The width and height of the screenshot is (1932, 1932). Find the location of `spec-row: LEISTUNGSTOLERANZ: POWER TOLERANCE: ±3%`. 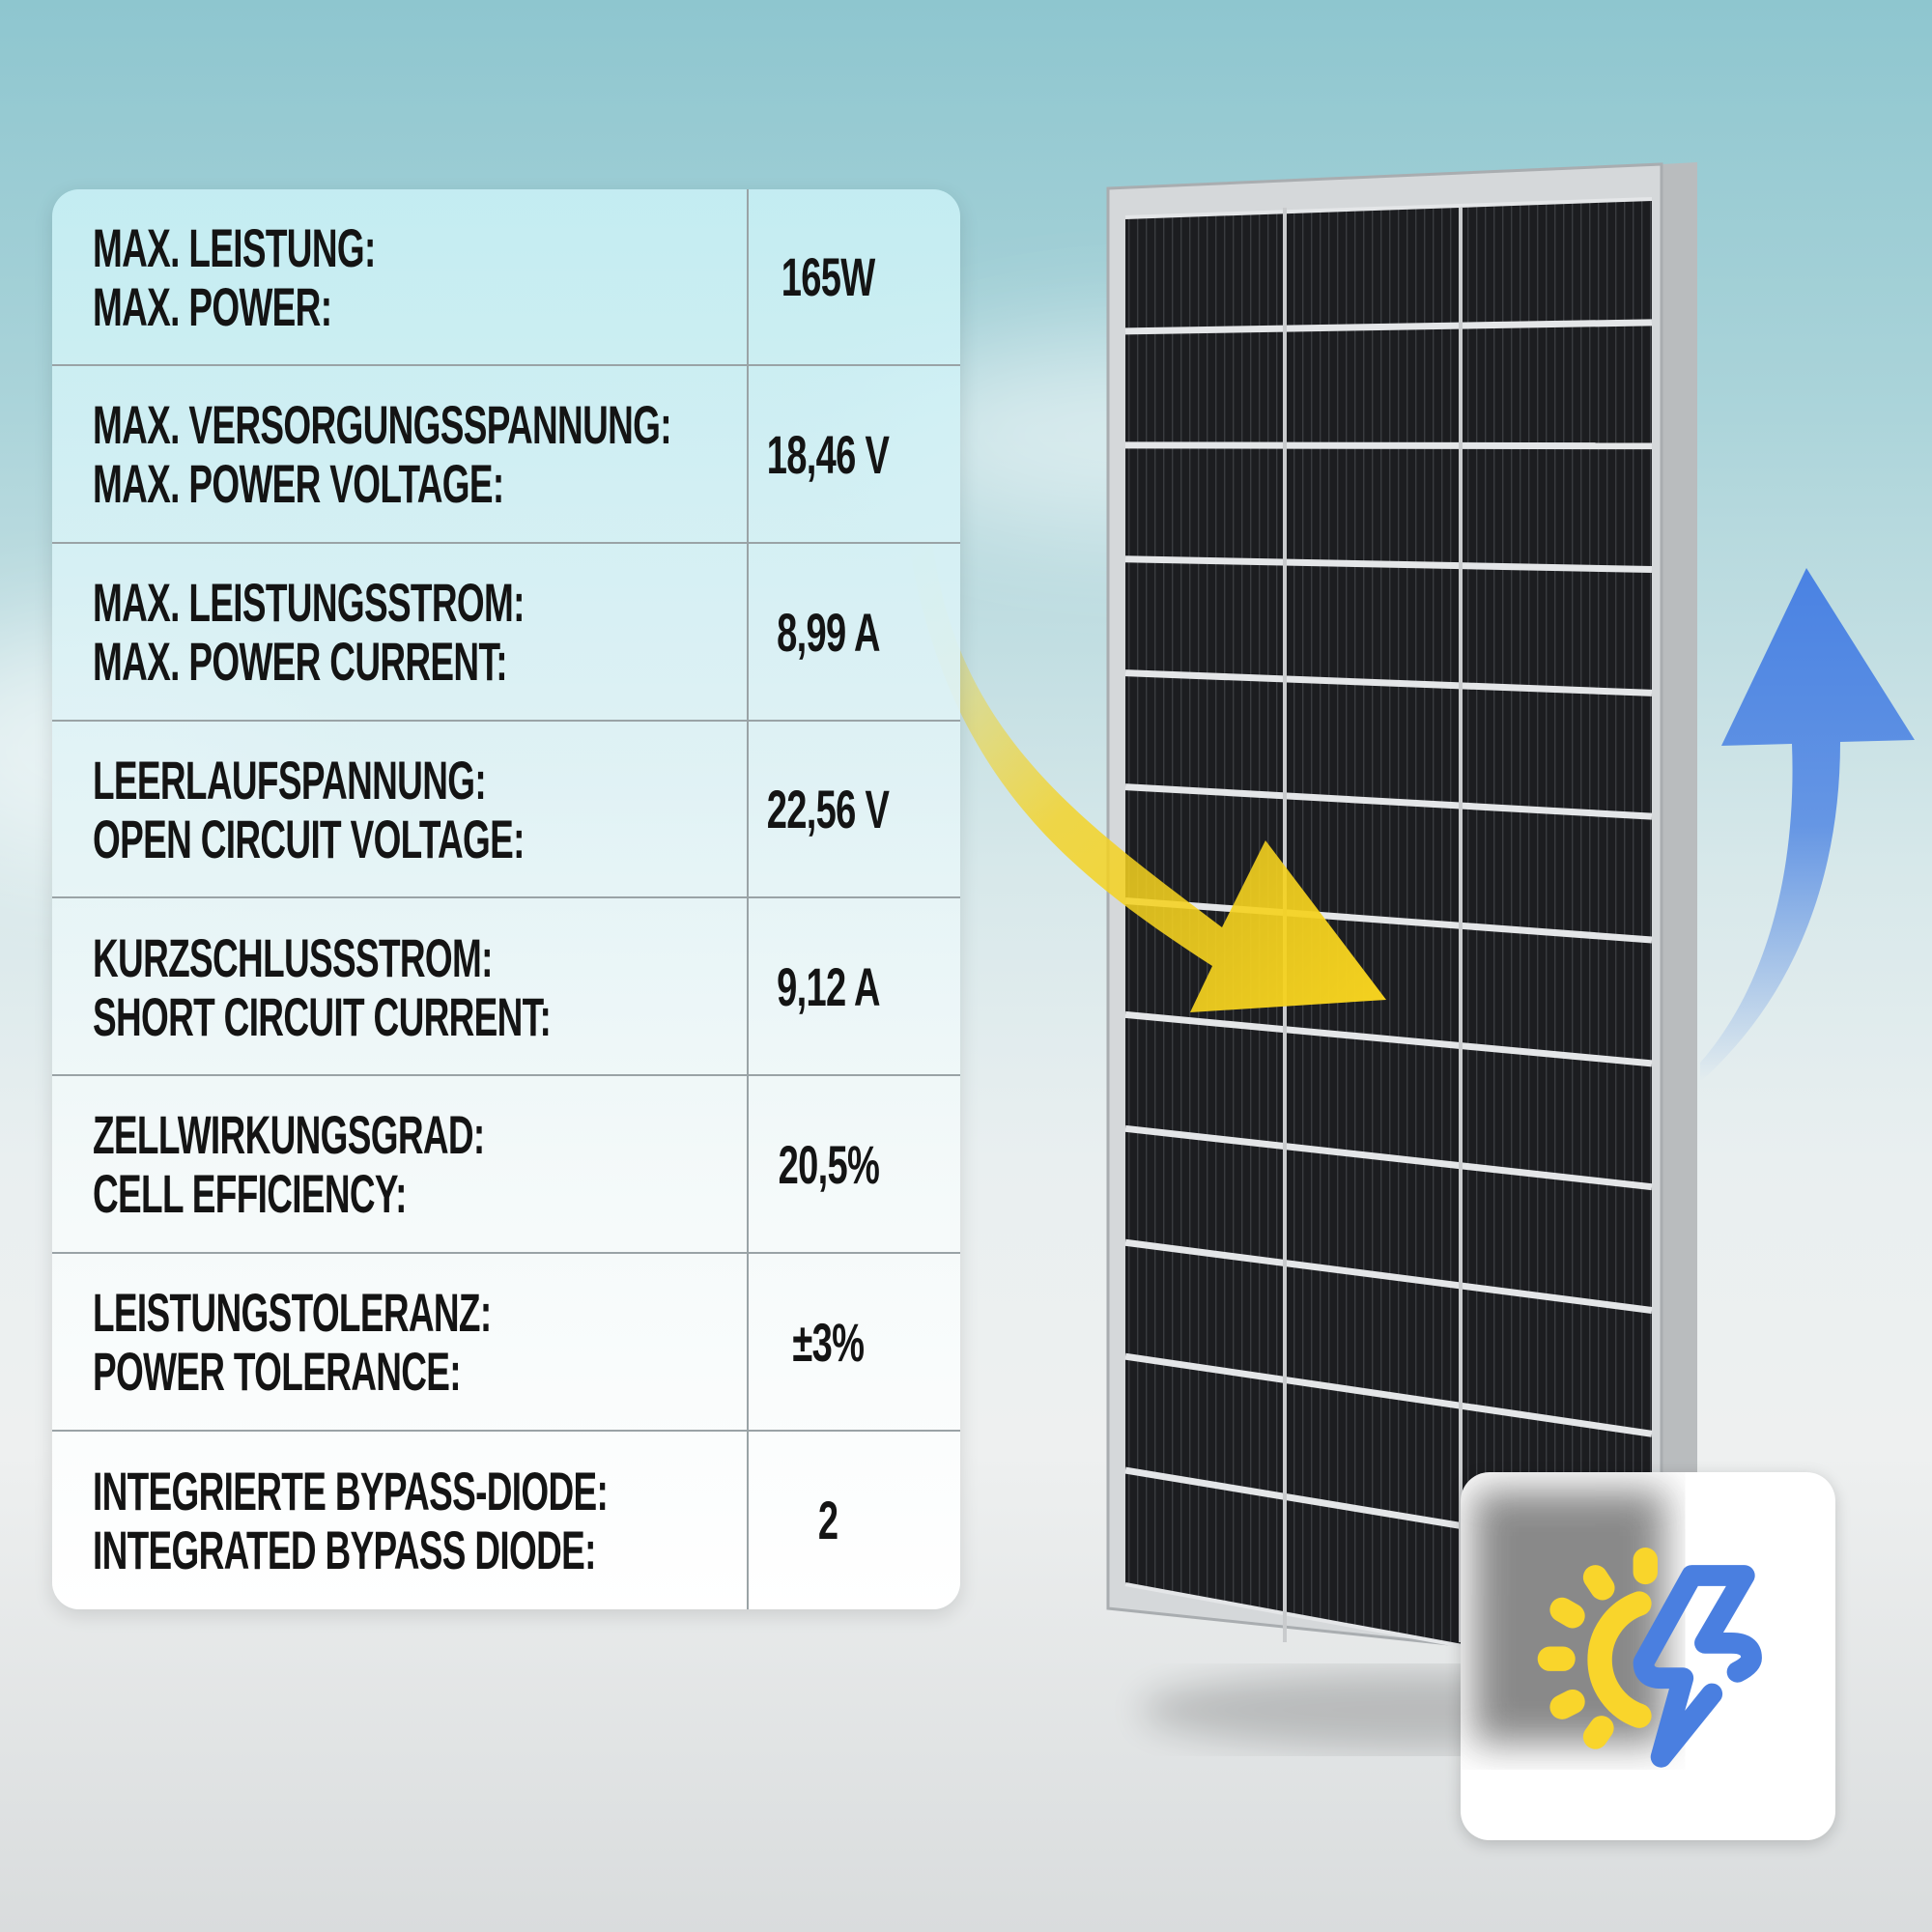

spec-row: LEISTUNGSTOLERANZ: POWER TOLERANCE: ±3% is located at coordinates (506, 1343).